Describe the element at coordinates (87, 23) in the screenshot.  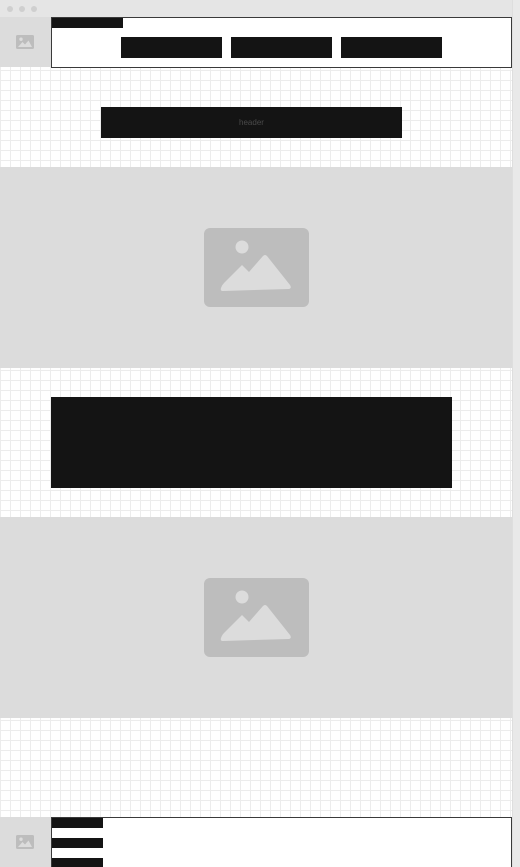
I see `nav-tab` at that location.